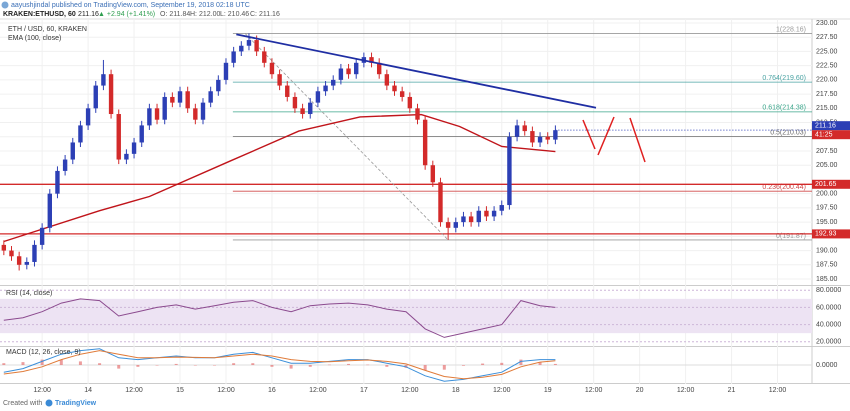  What do you see at coordinates (732, 390) in the screenshot?
I see `x-tick-label: 21` at bounding box center [732, 390].